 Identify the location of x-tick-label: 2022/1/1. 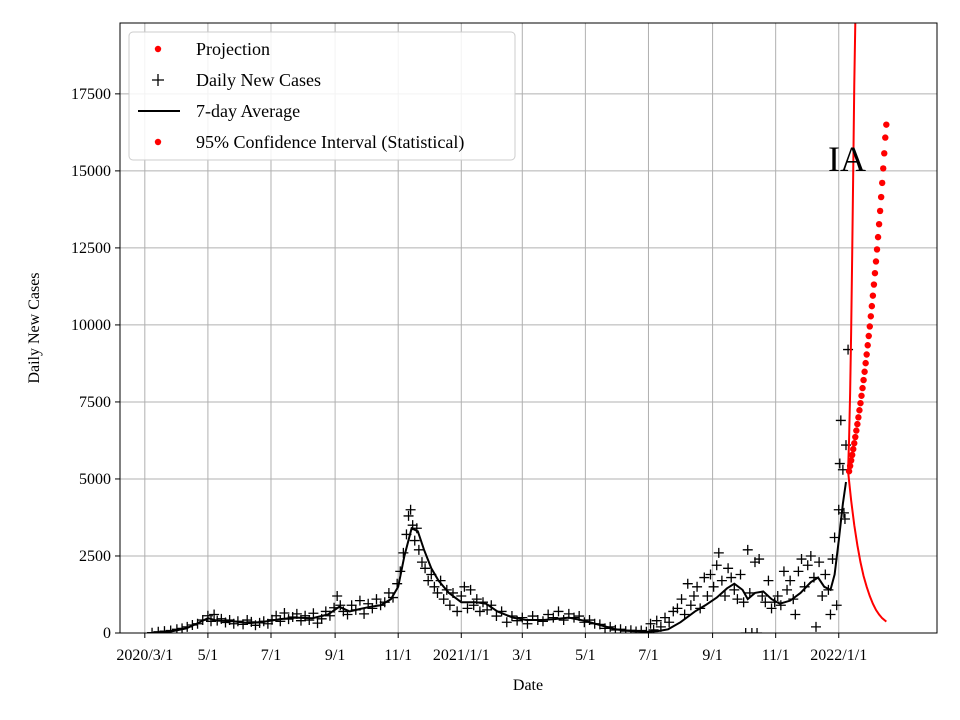
(838, 655).